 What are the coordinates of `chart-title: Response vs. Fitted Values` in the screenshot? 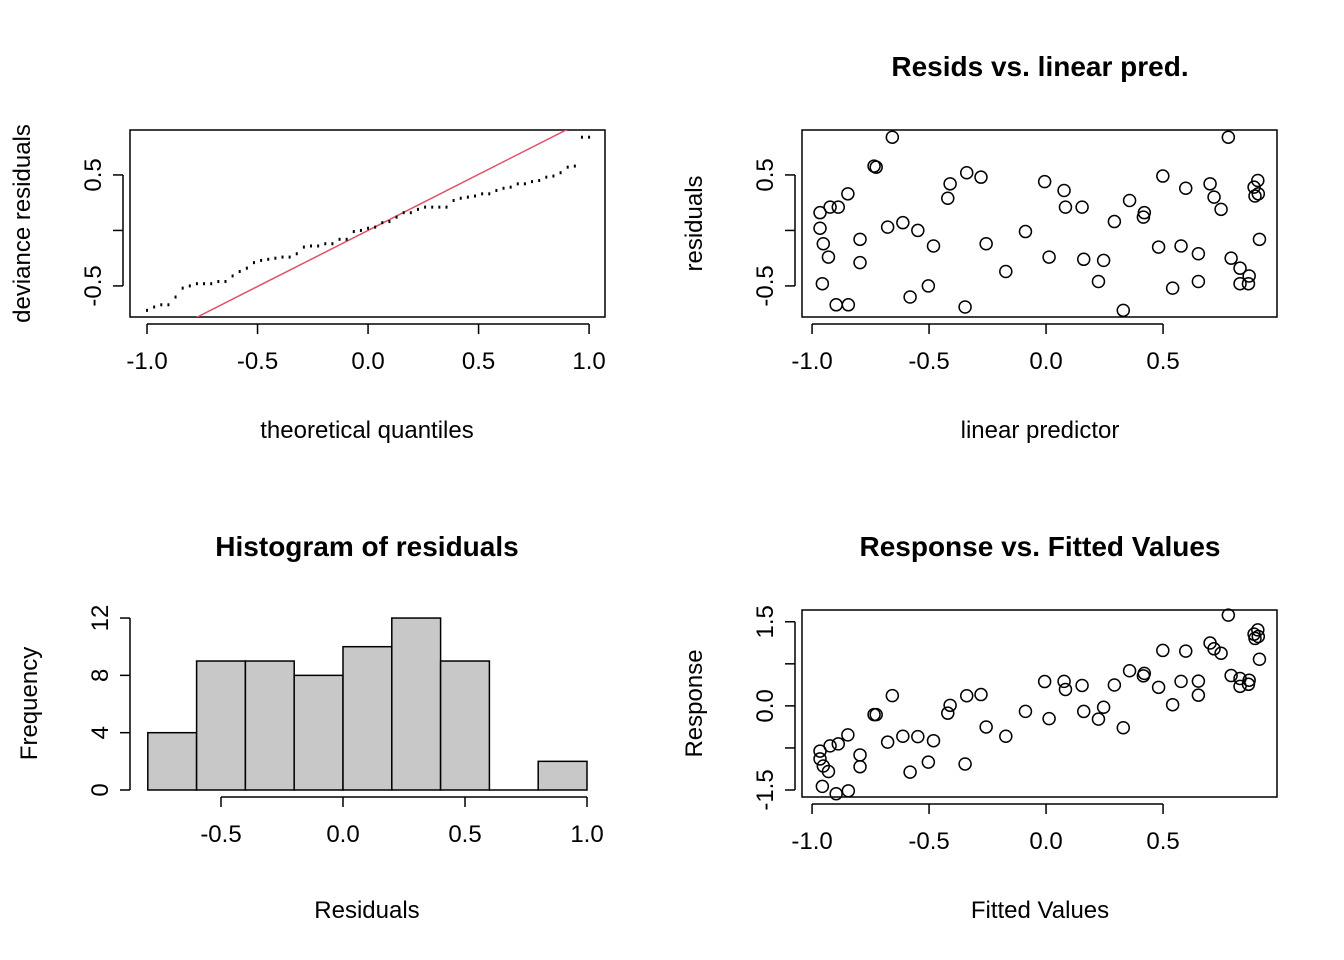 It's located at (1039, 546).